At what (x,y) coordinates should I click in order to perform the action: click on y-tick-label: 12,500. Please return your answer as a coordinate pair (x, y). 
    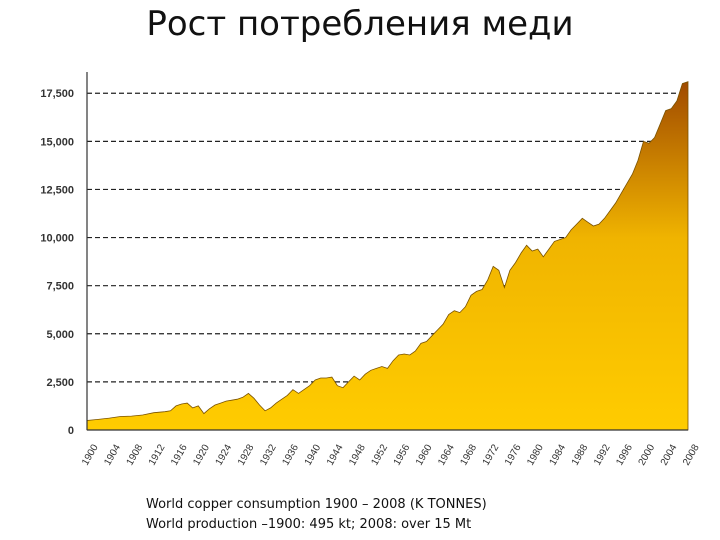
    Looking at the image, I should click on (57, 190).